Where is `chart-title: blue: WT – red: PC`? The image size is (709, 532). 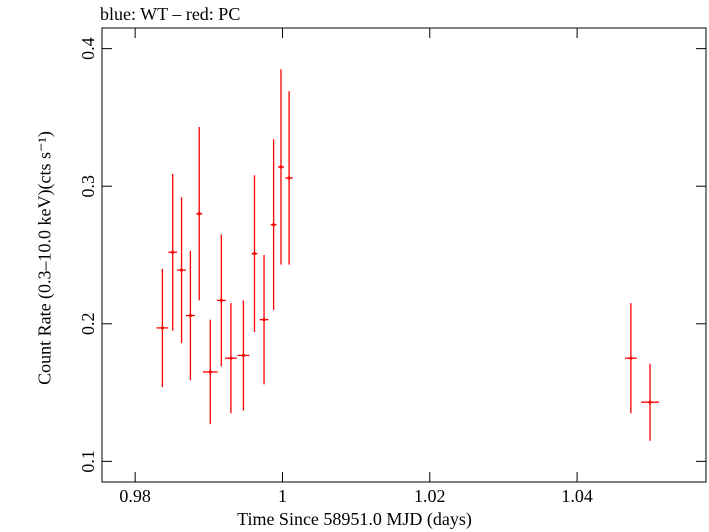
chart-title: blue: WT – red: PC is located at coordinates (170, 14).